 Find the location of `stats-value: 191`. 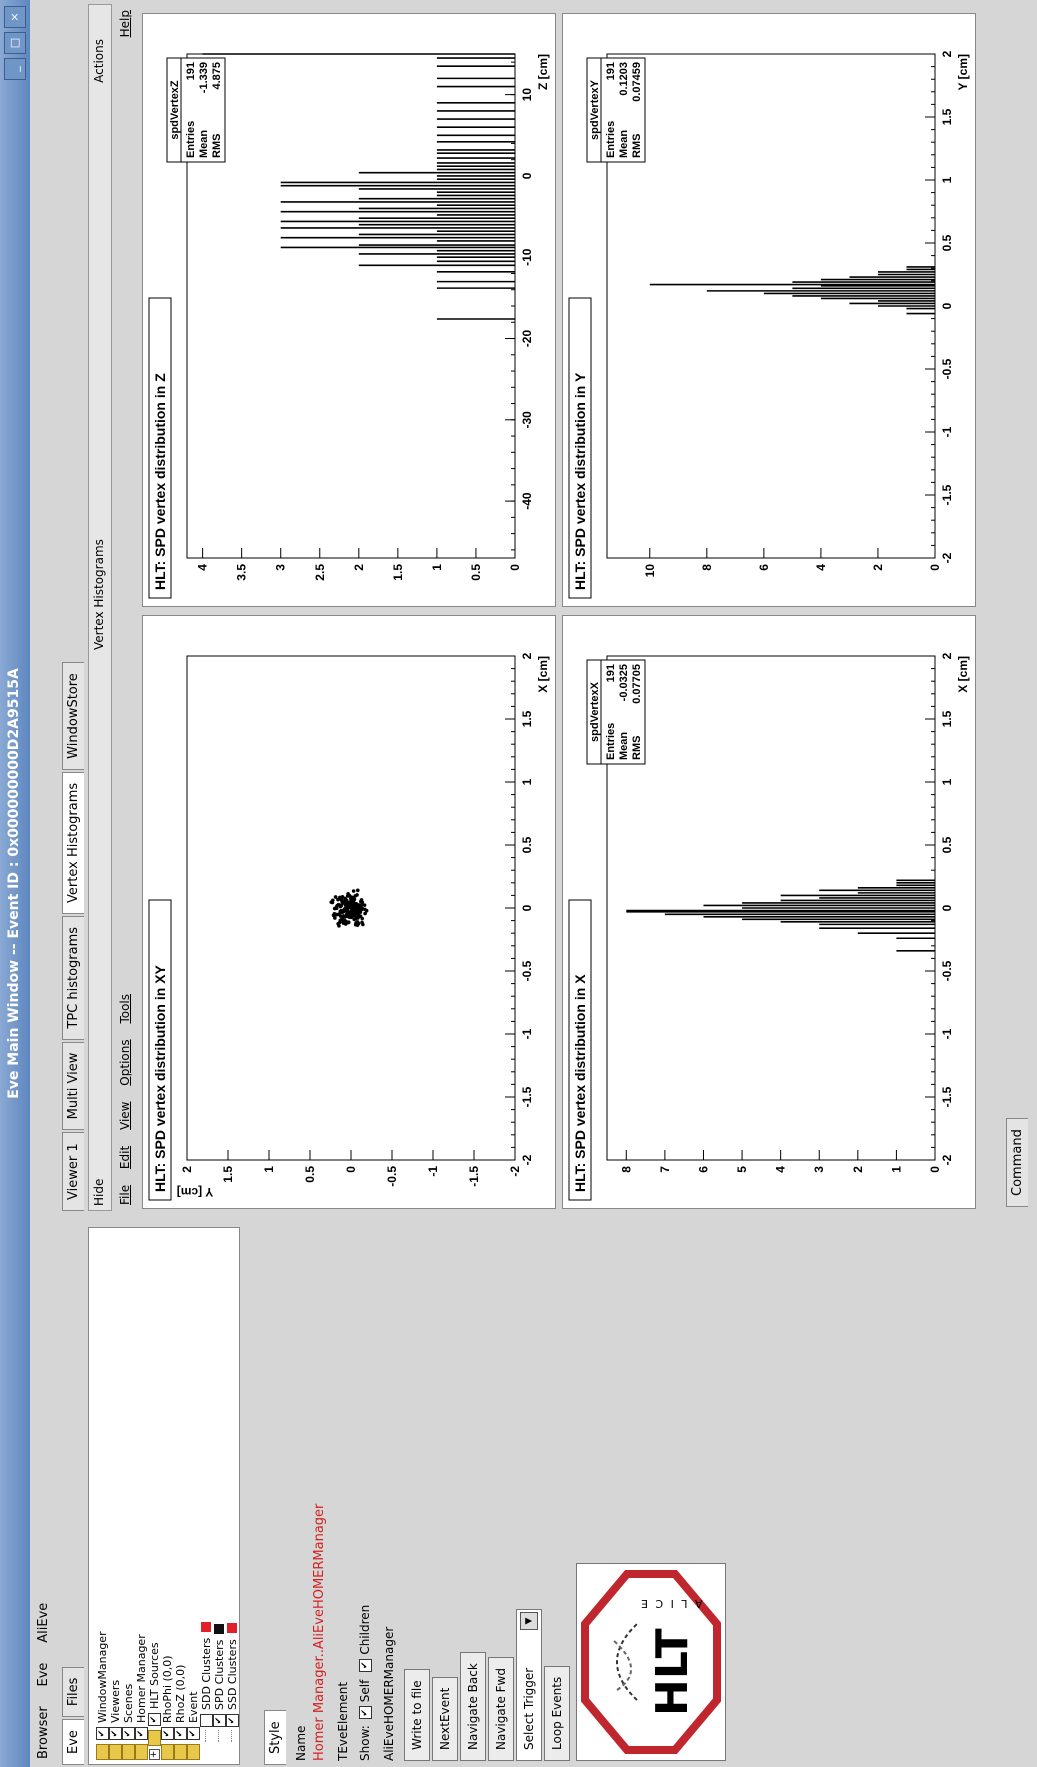

stats-value: 191 is located at coordinates (191, 71).